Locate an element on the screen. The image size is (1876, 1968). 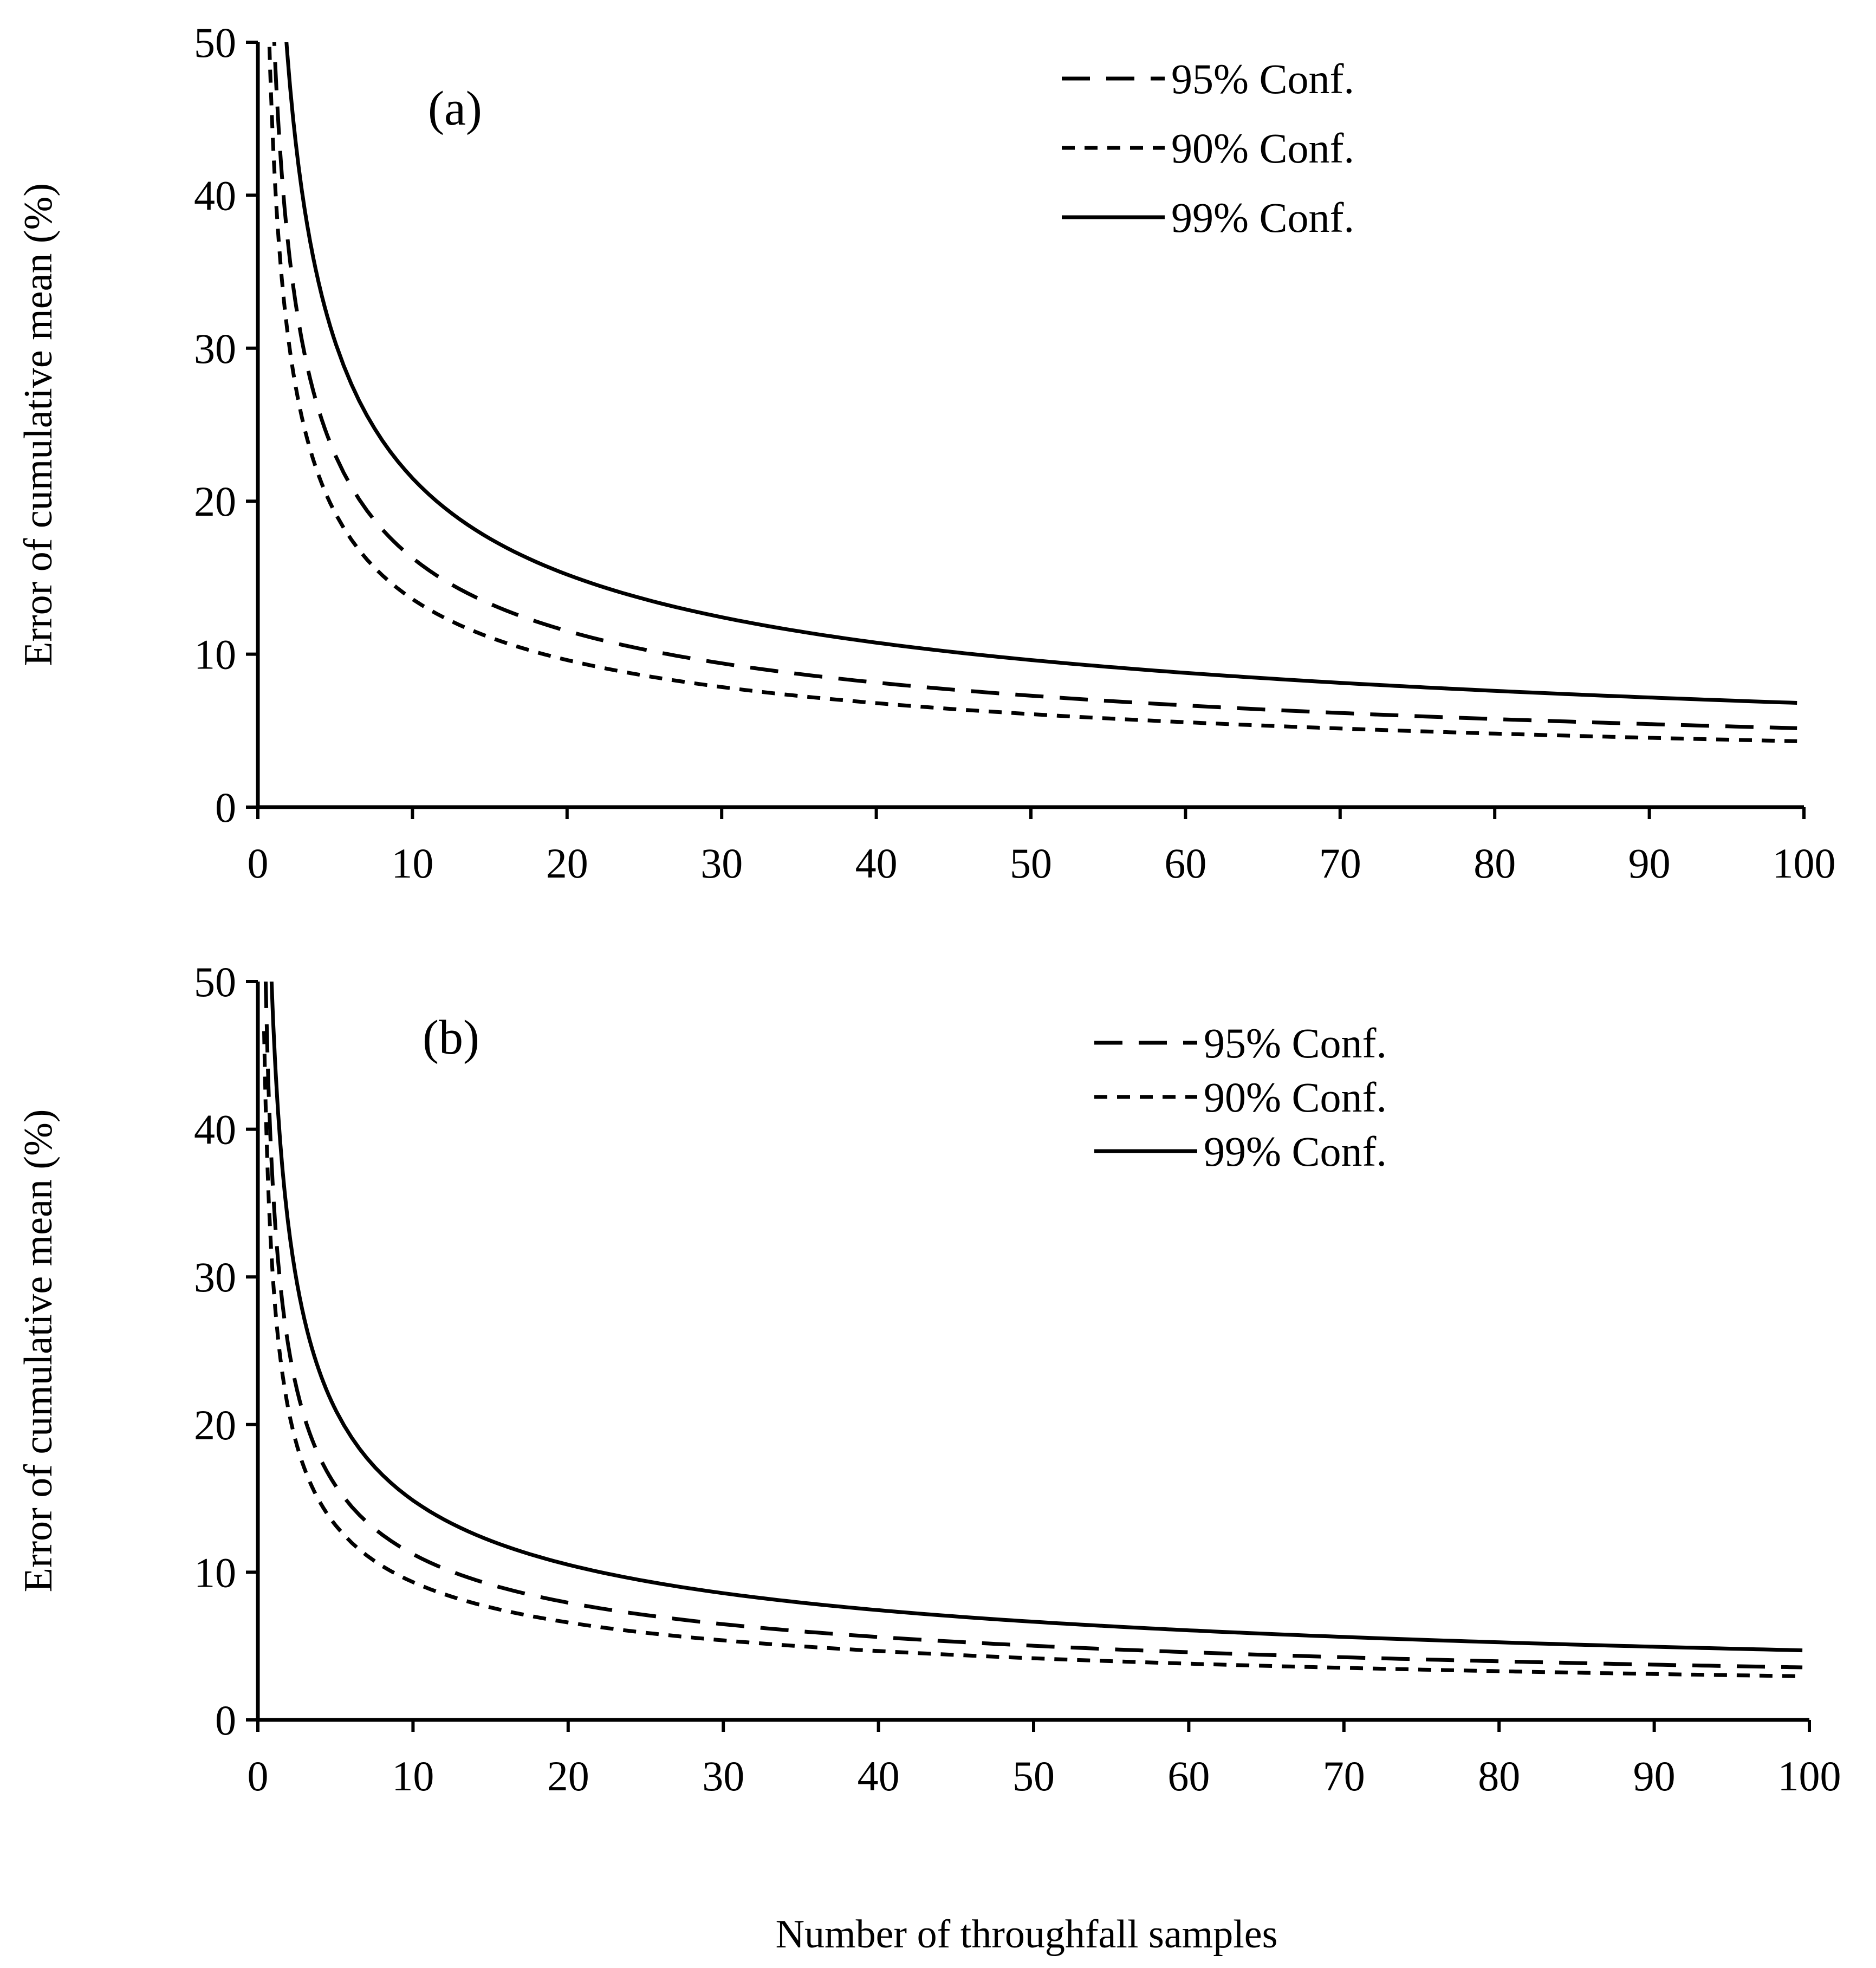
panel-label: (a) is located at coordinates (455, 108).